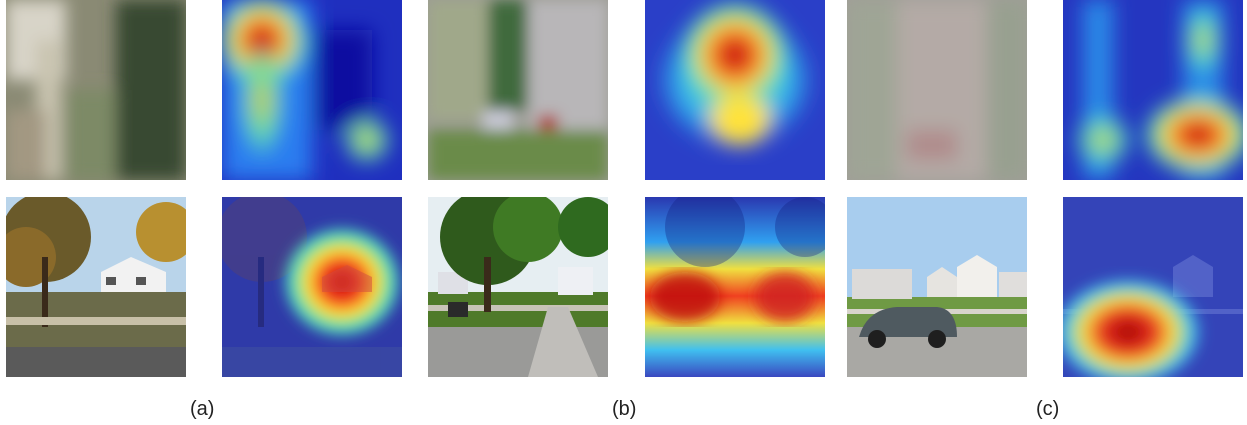 This screenshot has height=425, width=1247. What do you see at coordinates (624, 409) in the screenshot?
I see `caption-b: (b)` at bounding box center [624, 409].